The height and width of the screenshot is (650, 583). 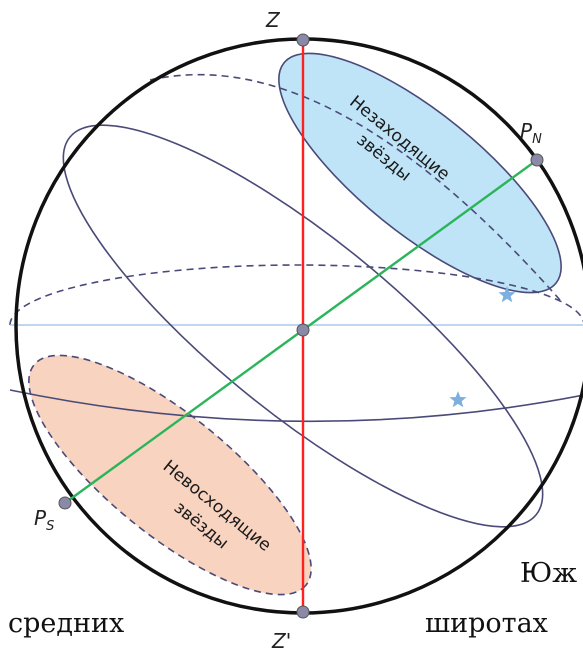 What do you see at coordinates (66, 623) in the screenshot?
I see `page-text-left: средних` at bounding box center [66, 623].